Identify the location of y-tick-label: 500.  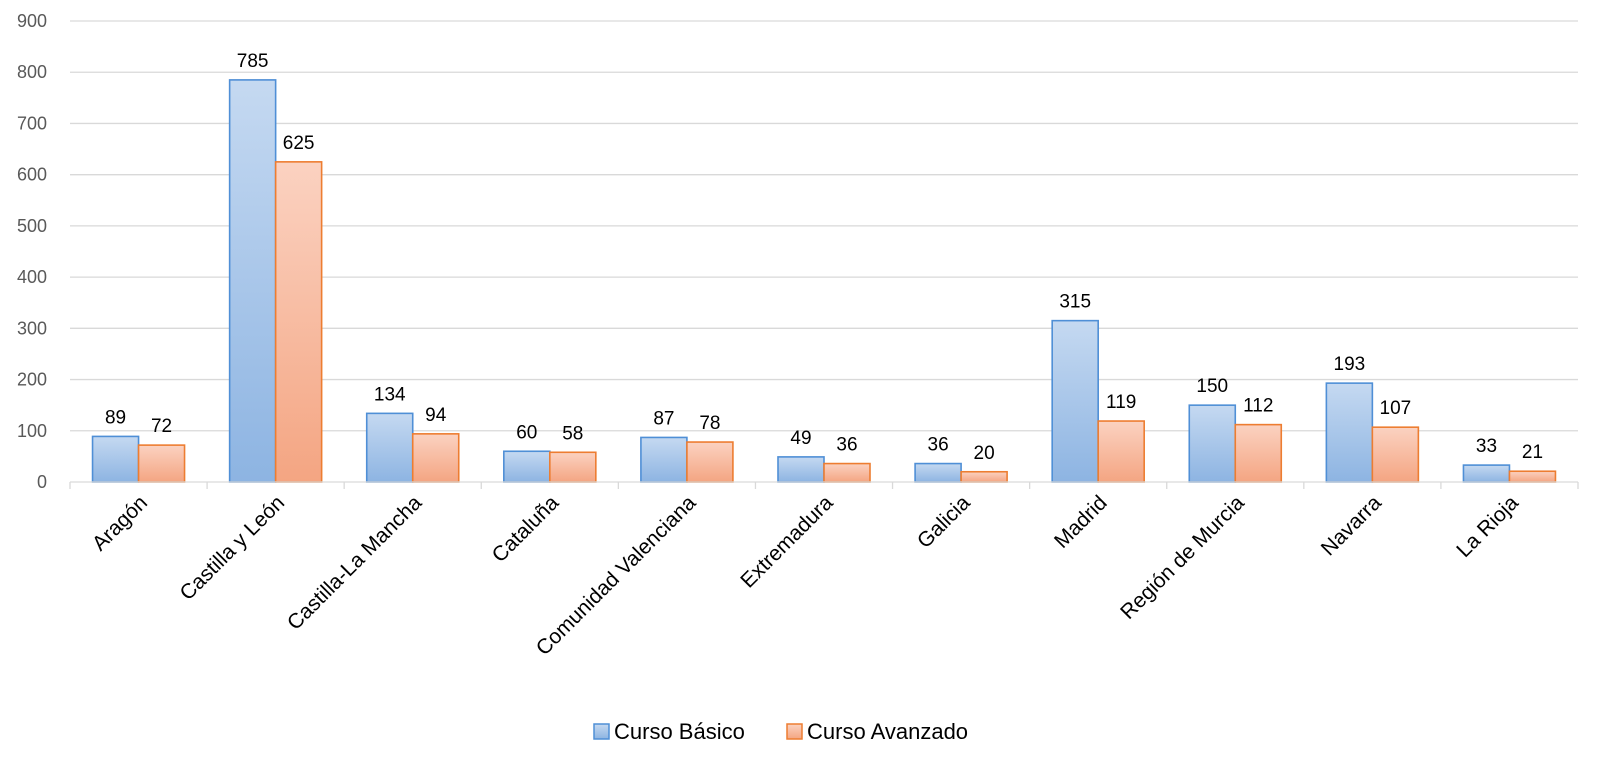
(32, 226).